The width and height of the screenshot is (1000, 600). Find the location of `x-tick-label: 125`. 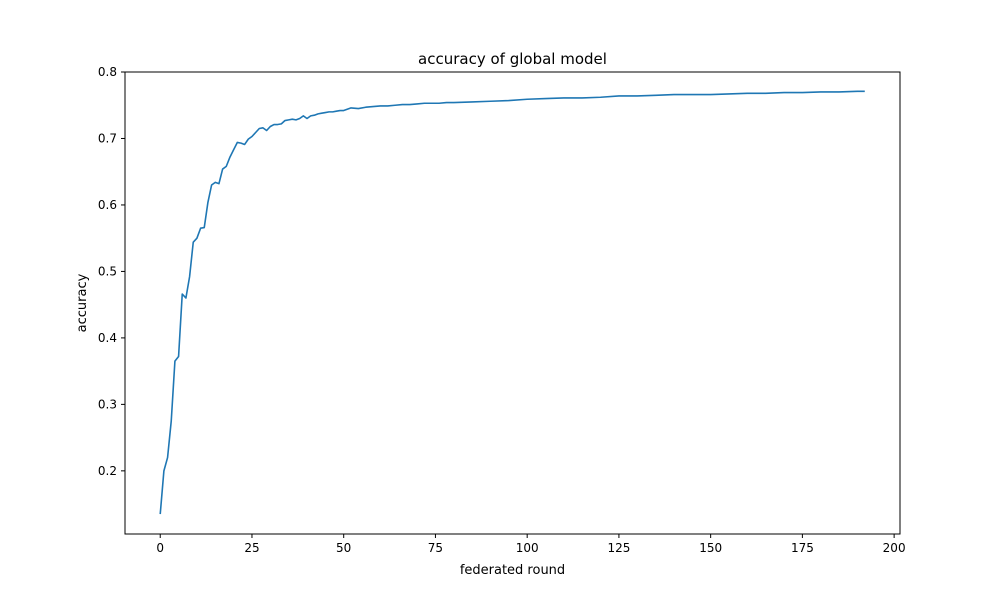

x-tick-label: 125 is located at coordinates (618, 548).